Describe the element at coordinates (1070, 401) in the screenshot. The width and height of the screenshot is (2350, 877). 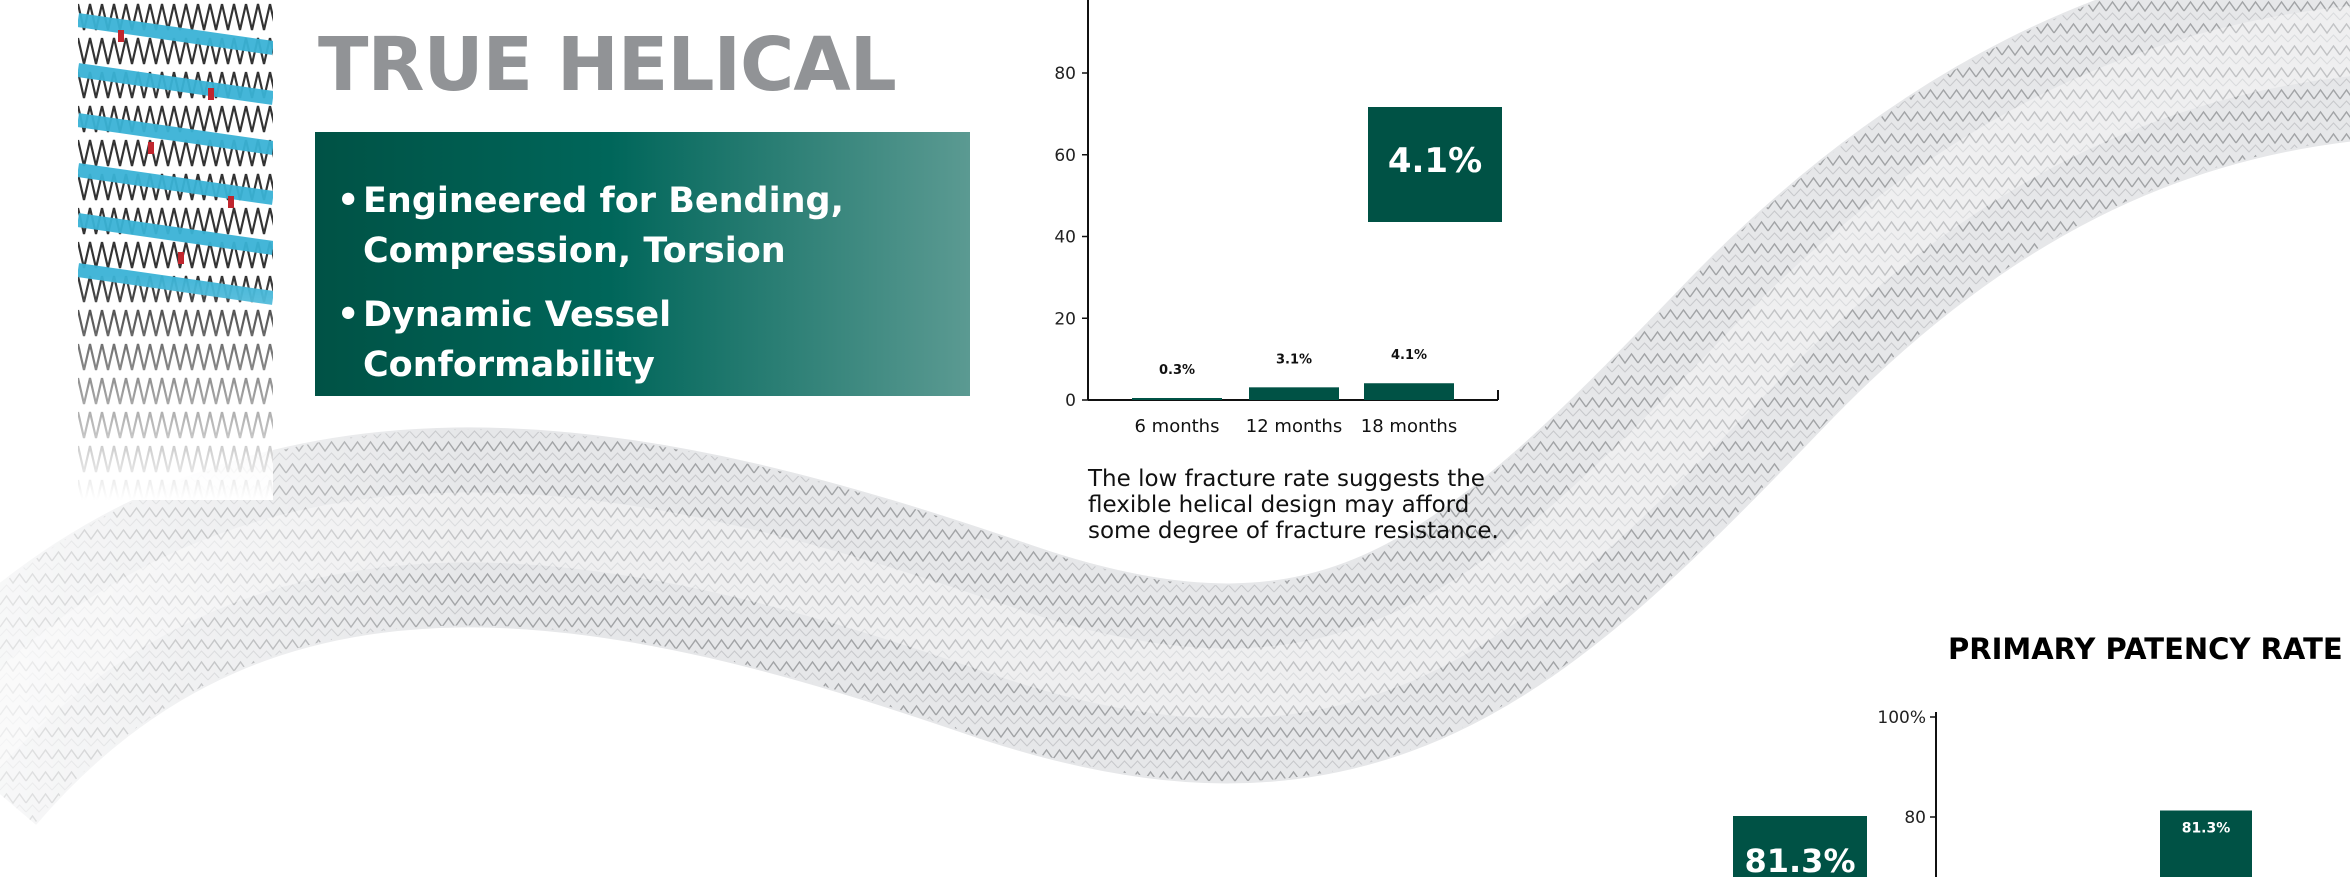
I see `y-tick-label: 0` at that location.